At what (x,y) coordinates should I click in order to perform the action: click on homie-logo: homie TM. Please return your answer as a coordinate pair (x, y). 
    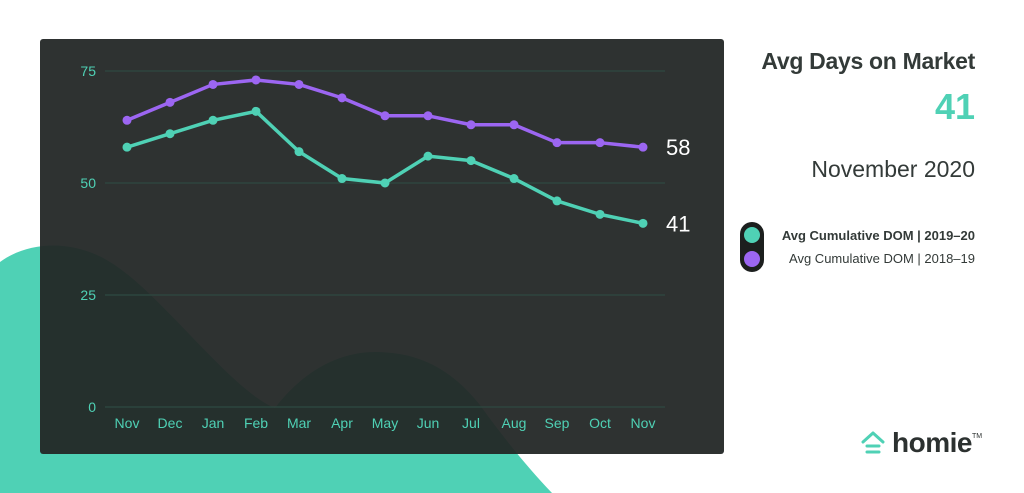
    Looking at the image, I should click on (921, 443).